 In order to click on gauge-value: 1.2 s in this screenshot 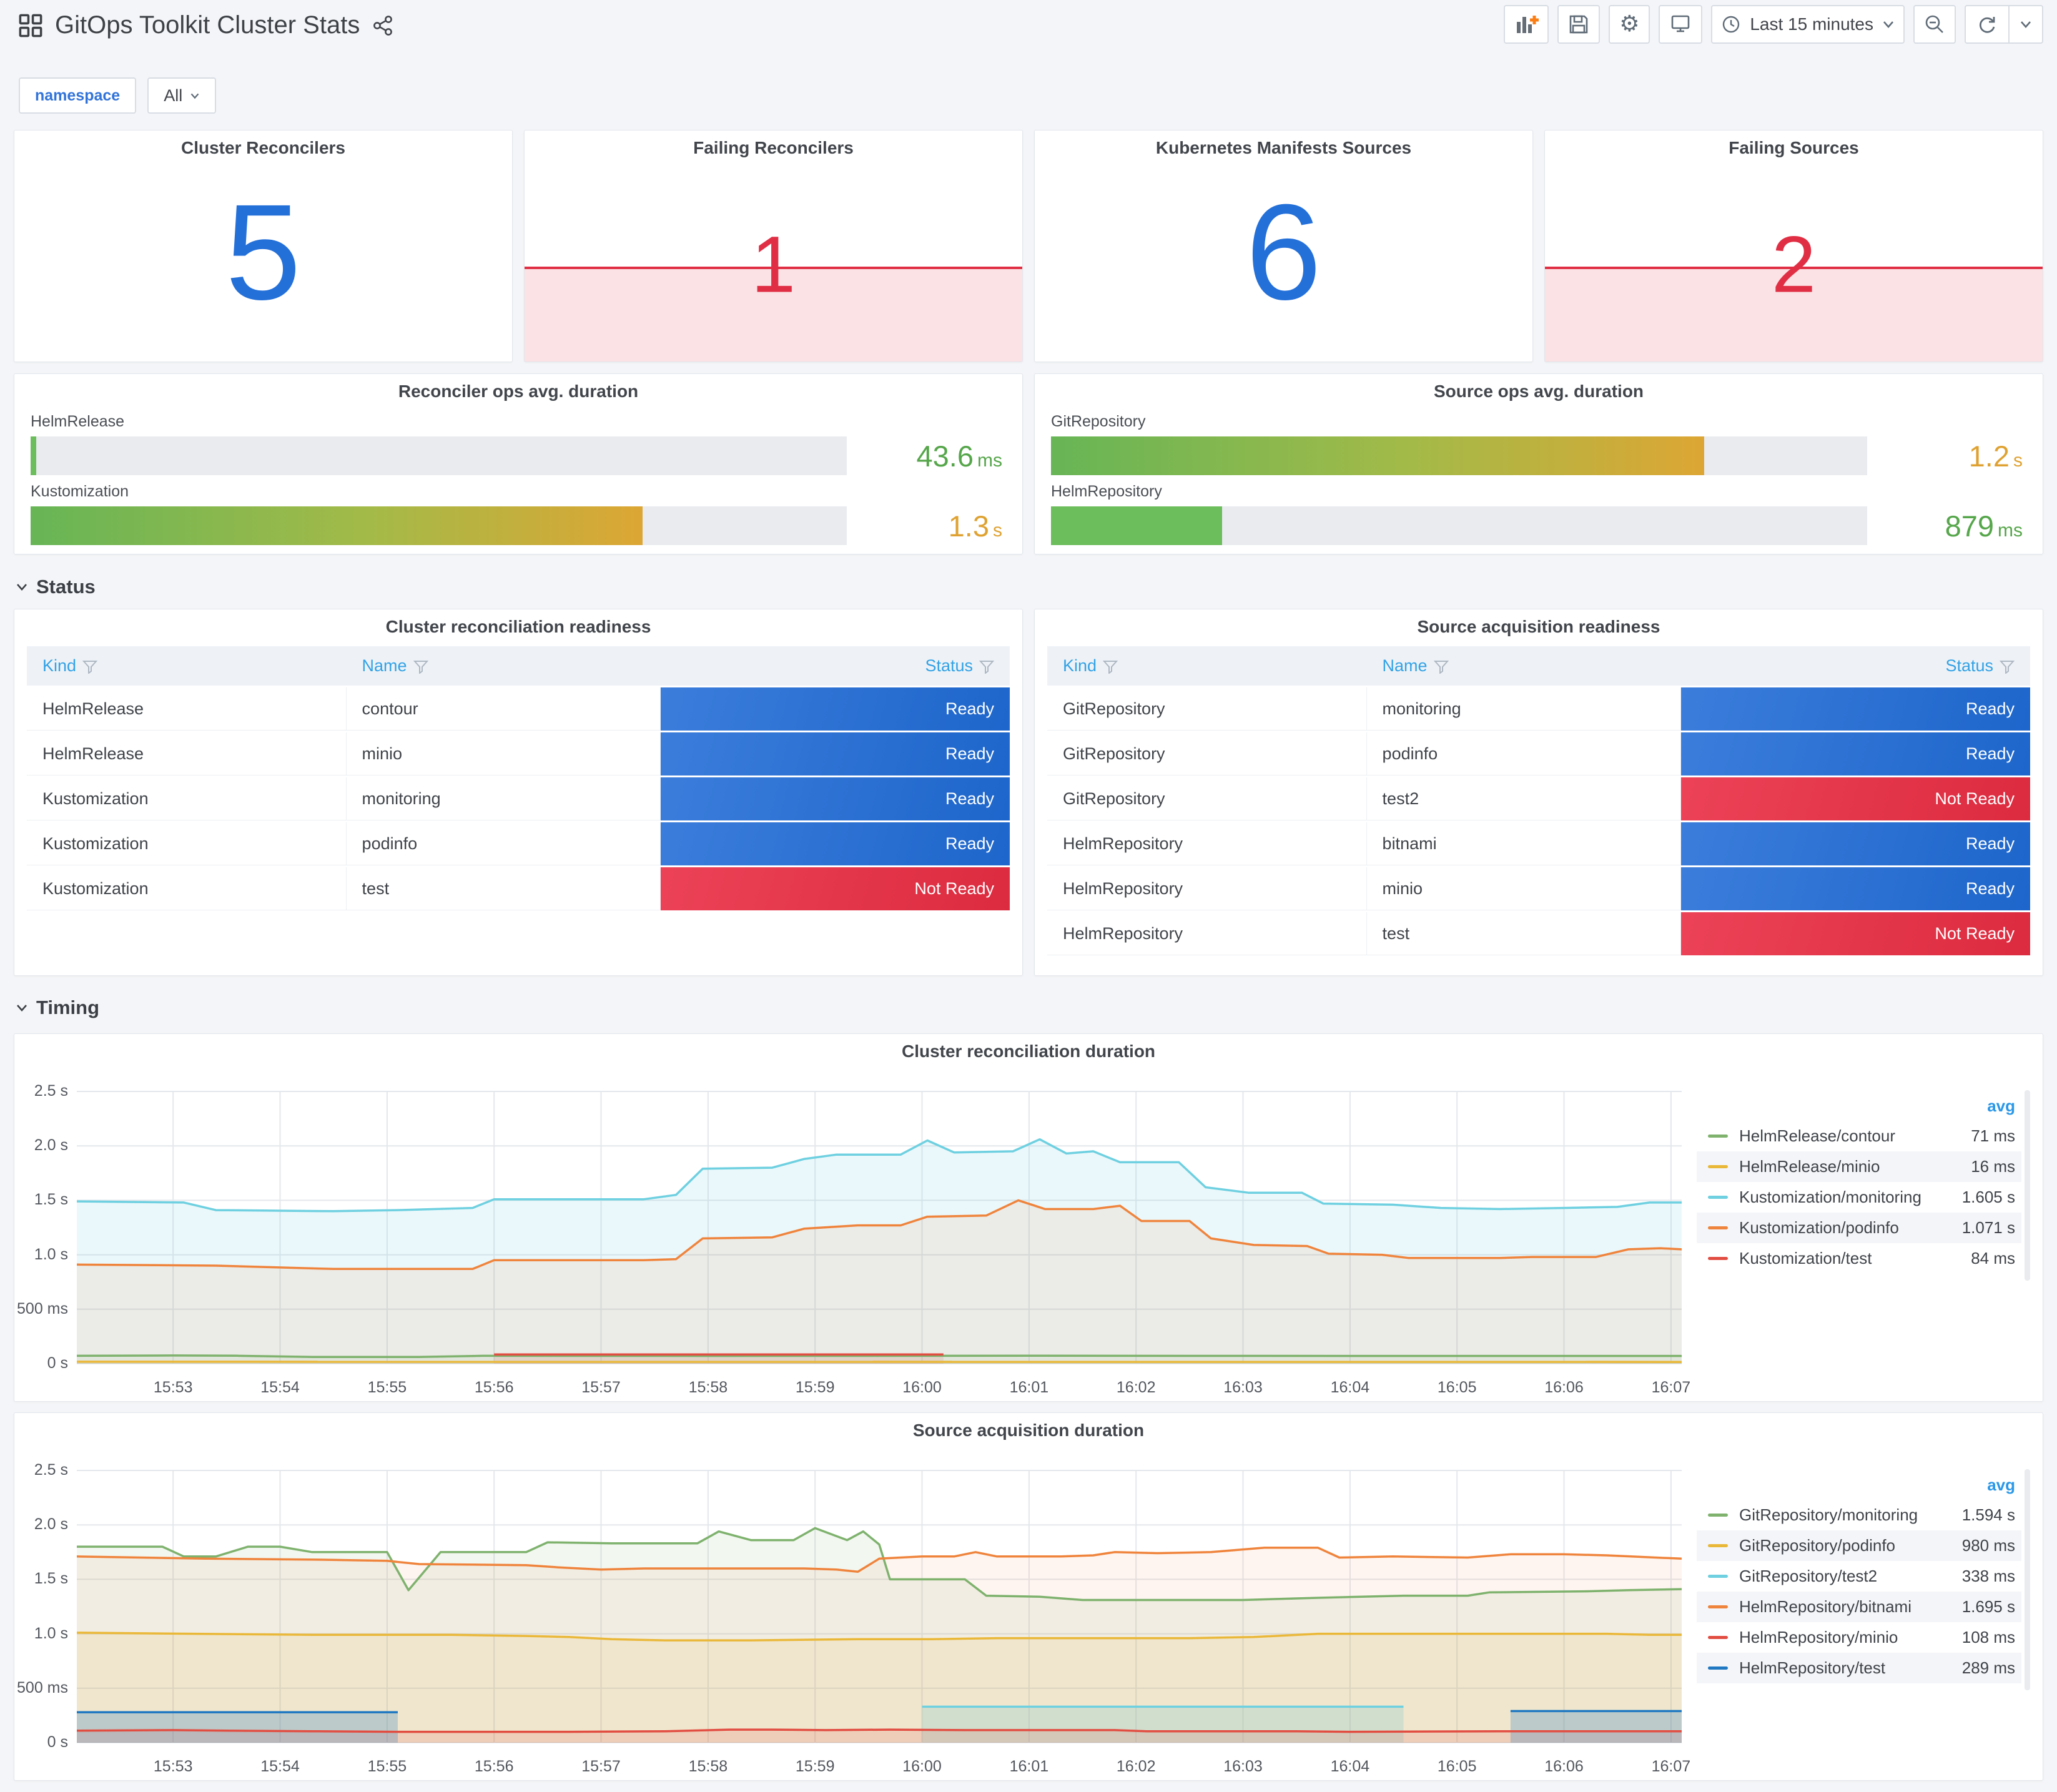, I will do `click(1996, 456)`.